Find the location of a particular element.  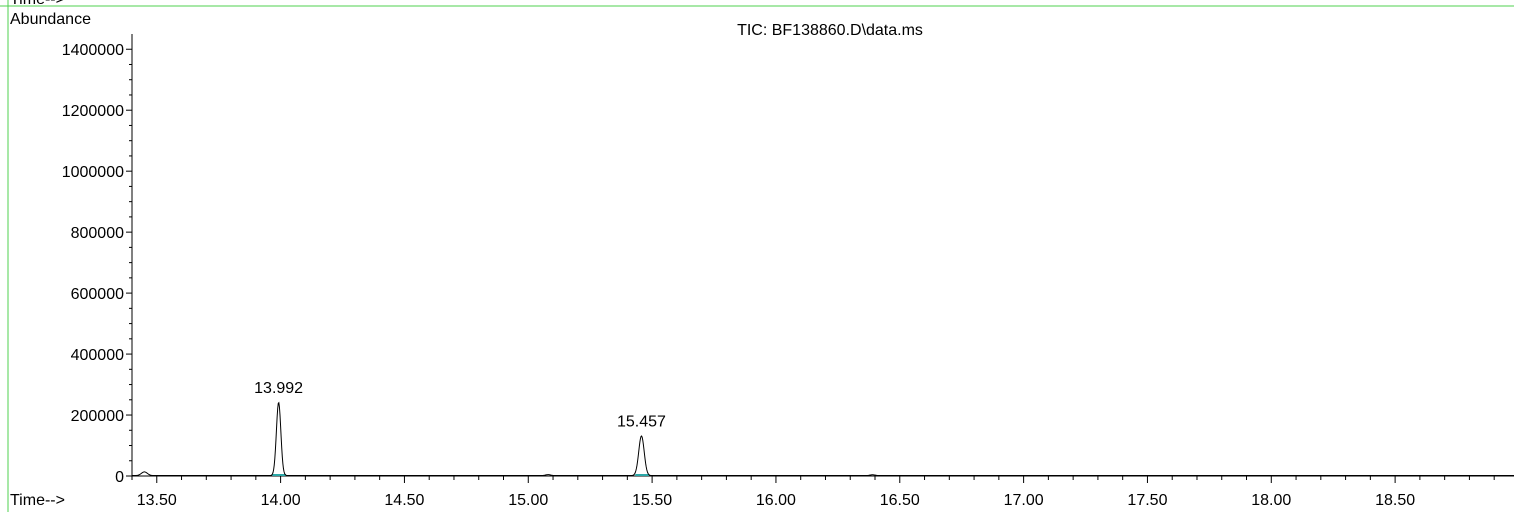

y-tick-label: 600000 is located at coordinates (97, 294).